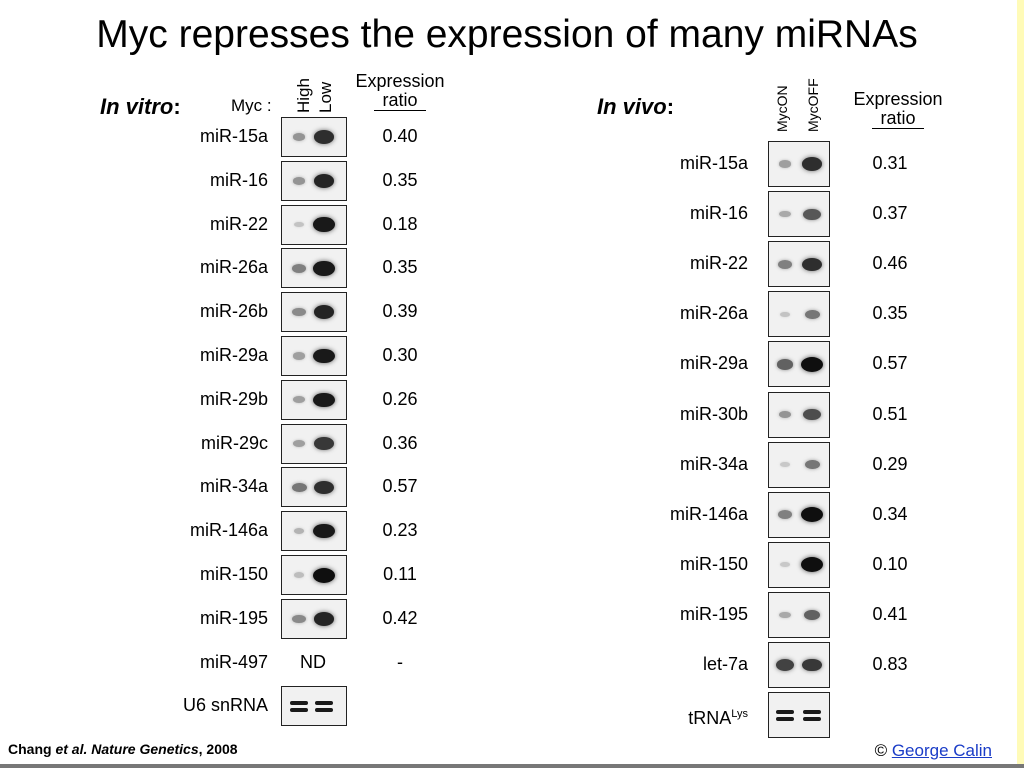 The image size is (1024, 768). I want to click on expression-ratio-value: 0.10, so click(890, 563).